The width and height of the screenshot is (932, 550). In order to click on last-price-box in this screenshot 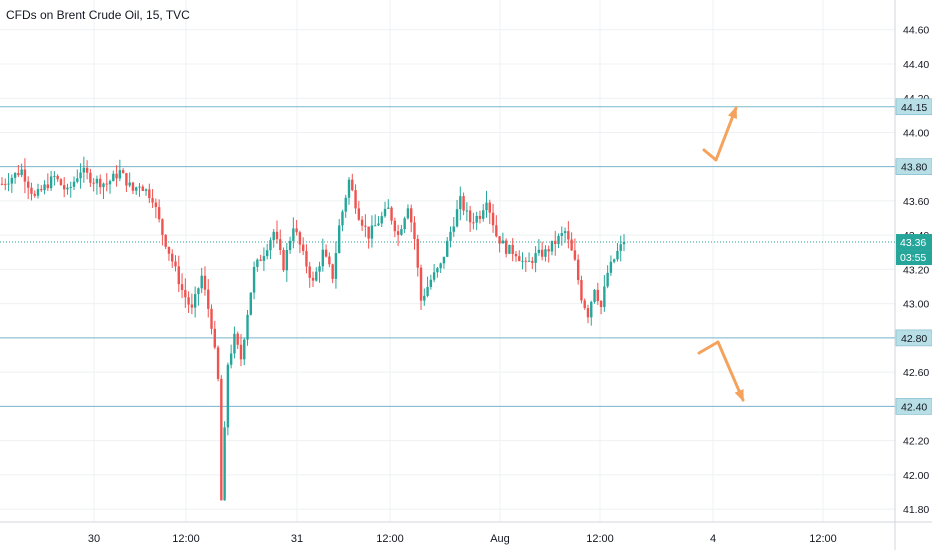, I will do `click(914, 242)`.